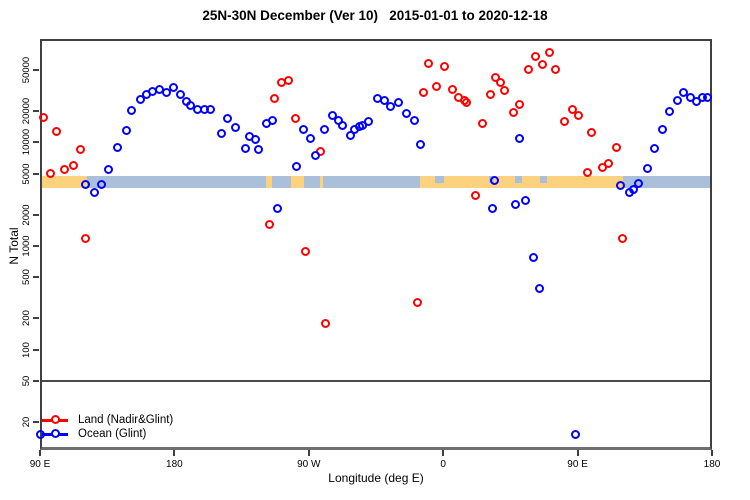 The width and height of the screenshot is (750, 500). What do you see at coordinates (376, 478) in the screenshot?
I see `x-axis-title: Longitude (deg E)` at bounding box center [376, 478].